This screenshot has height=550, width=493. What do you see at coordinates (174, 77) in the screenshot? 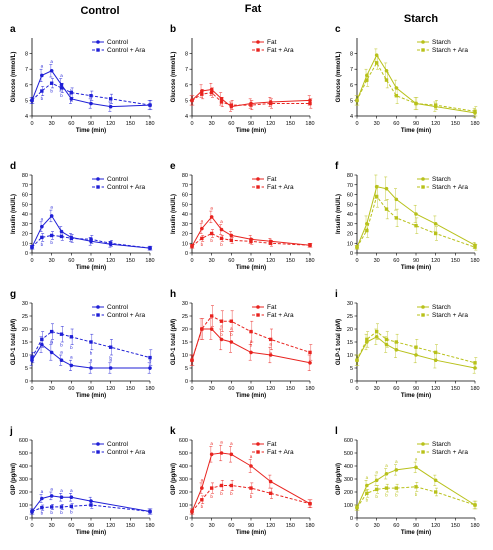
I see `y-axis-label: Glucose (mmol/L)` at bounding box center [174, 77].